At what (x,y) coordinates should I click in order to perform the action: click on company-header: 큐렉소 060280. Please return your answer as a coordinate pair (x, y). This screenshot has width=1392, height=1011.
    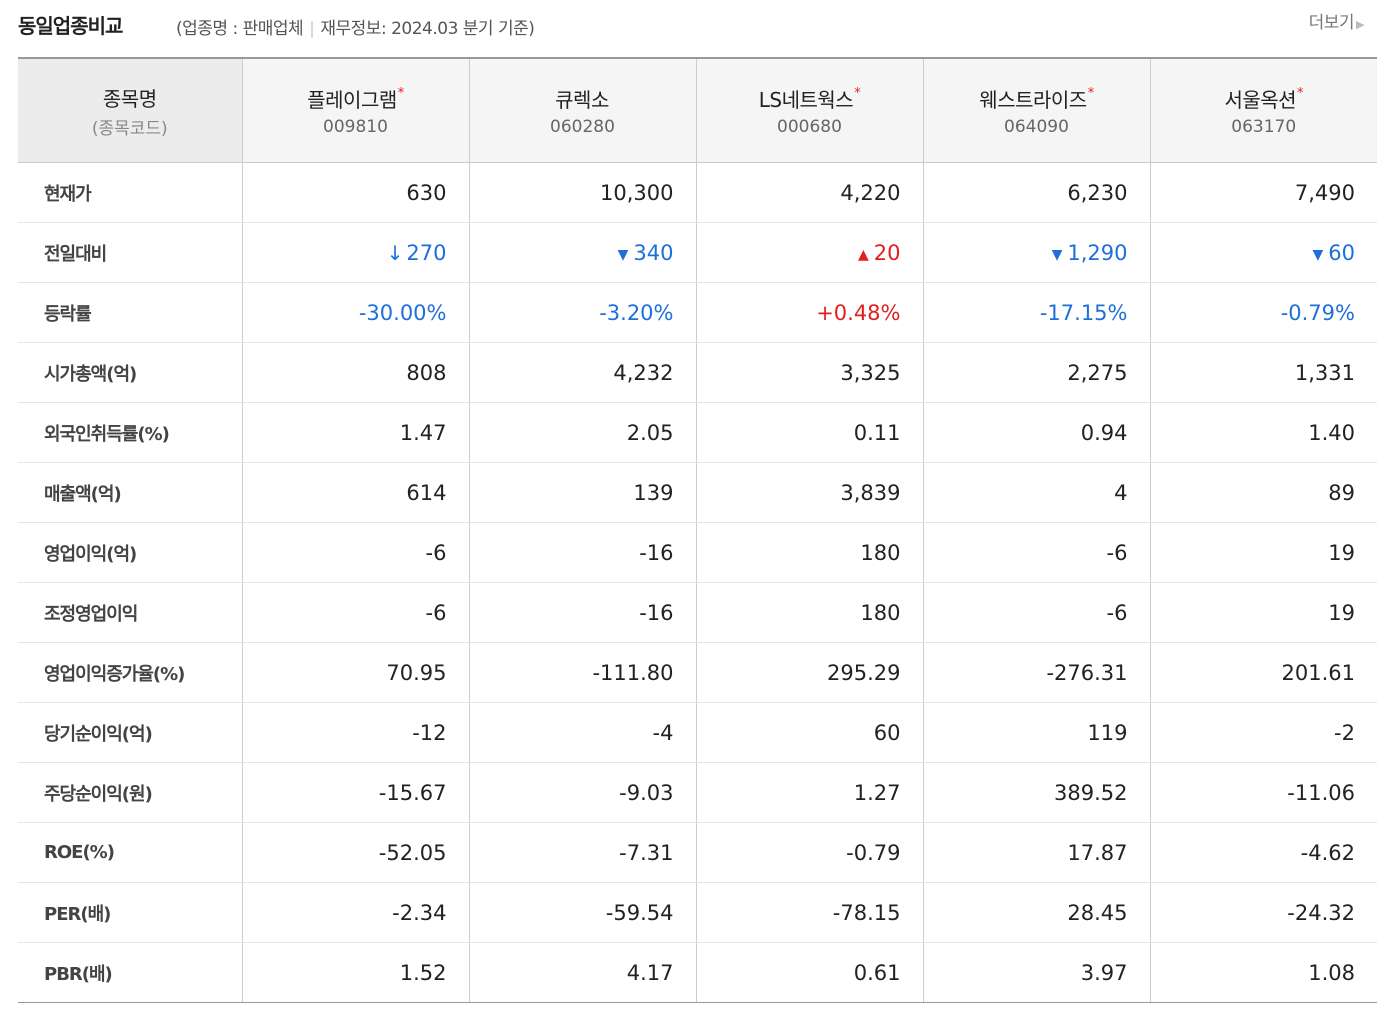
    Looking at the image, I should click on (582, 110).